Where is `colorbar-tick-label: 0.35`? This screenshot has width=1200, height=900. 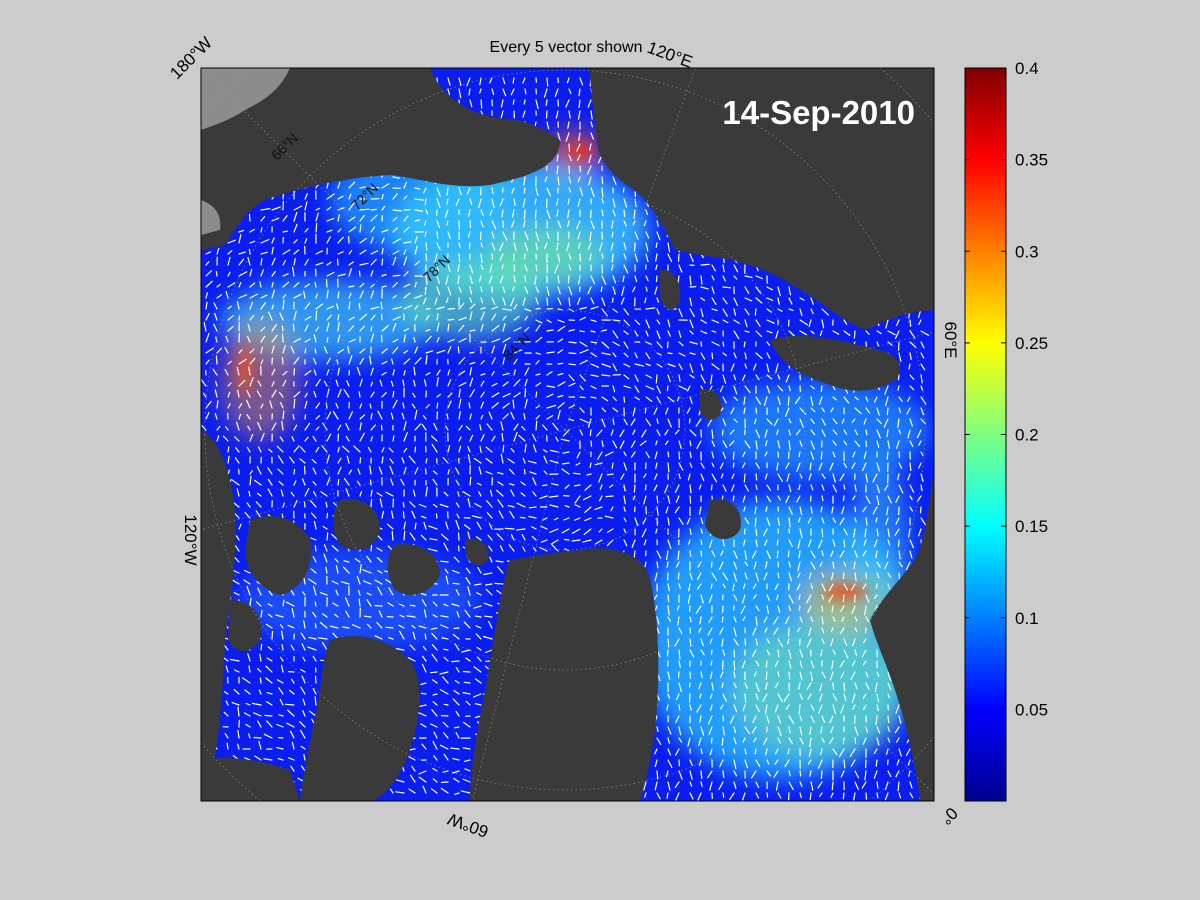 colorbar-tick-label: 0.35 is located at coordinates (1031, 160).